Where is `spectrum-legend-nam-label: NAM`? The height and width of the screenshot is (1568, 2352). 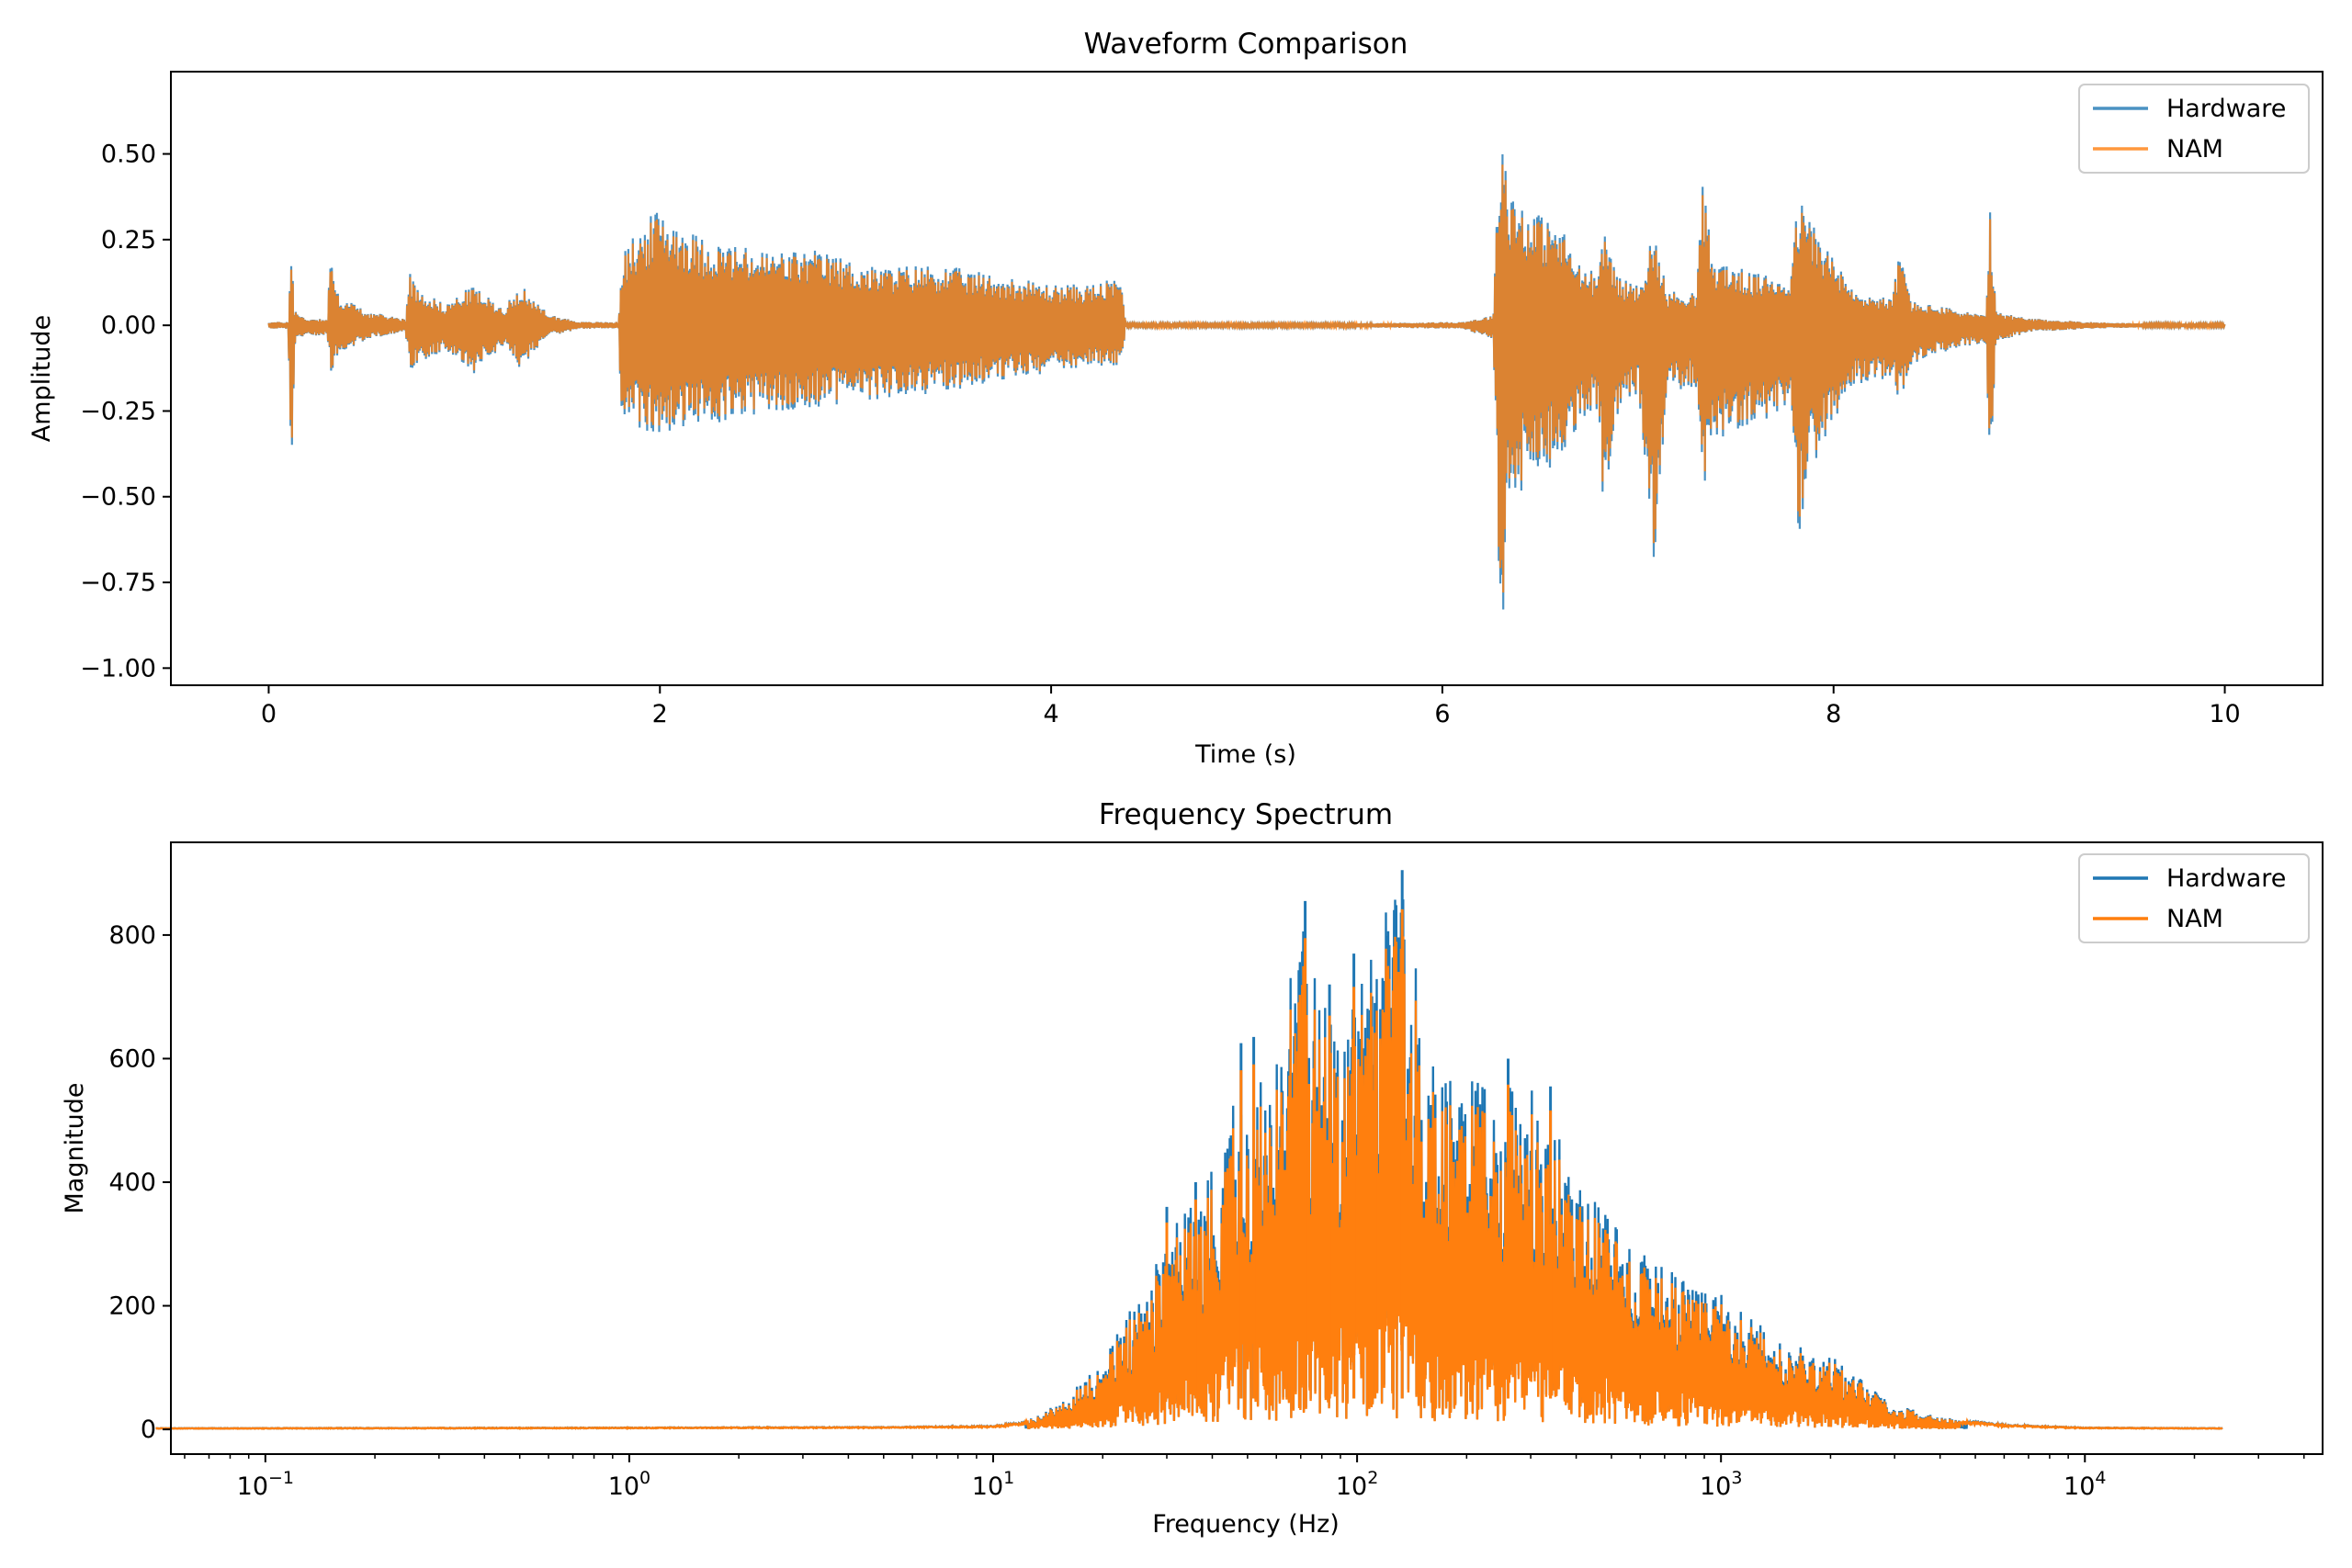 spectrum-legend-nam-label: NAM is located at coordinates (2194, 919).